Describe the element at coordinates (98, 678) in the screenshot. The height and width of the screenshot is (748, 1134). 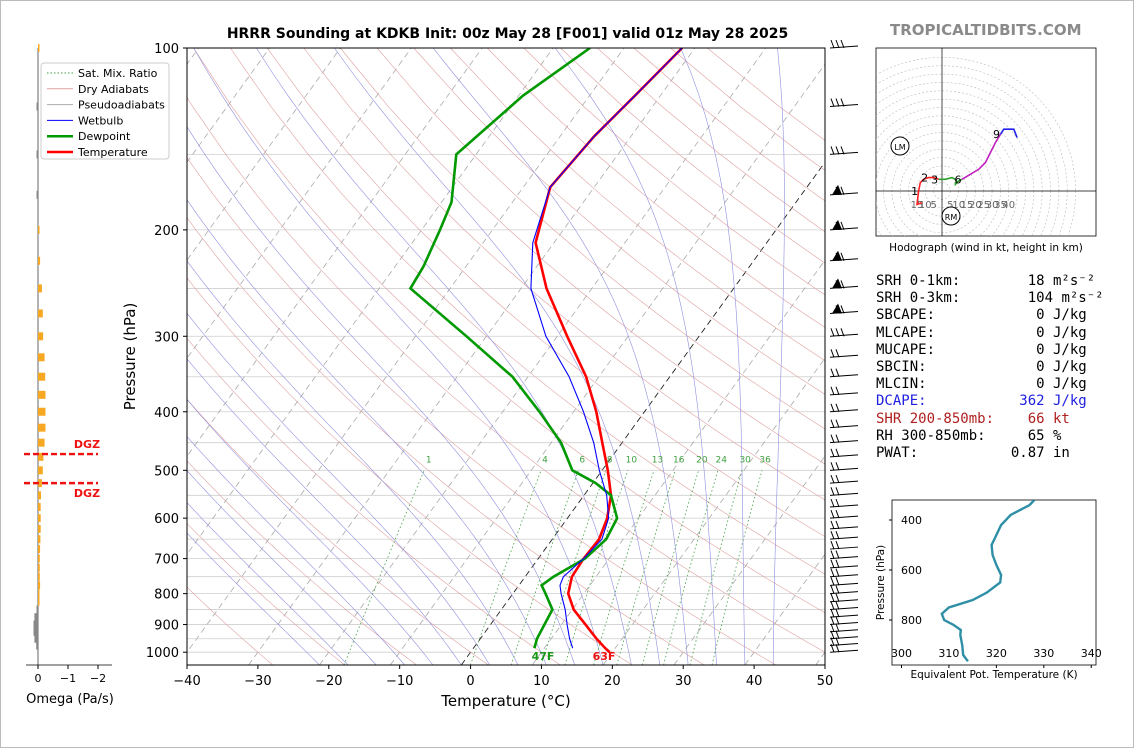
I see `omega-x-tick-label: −2` at that location.